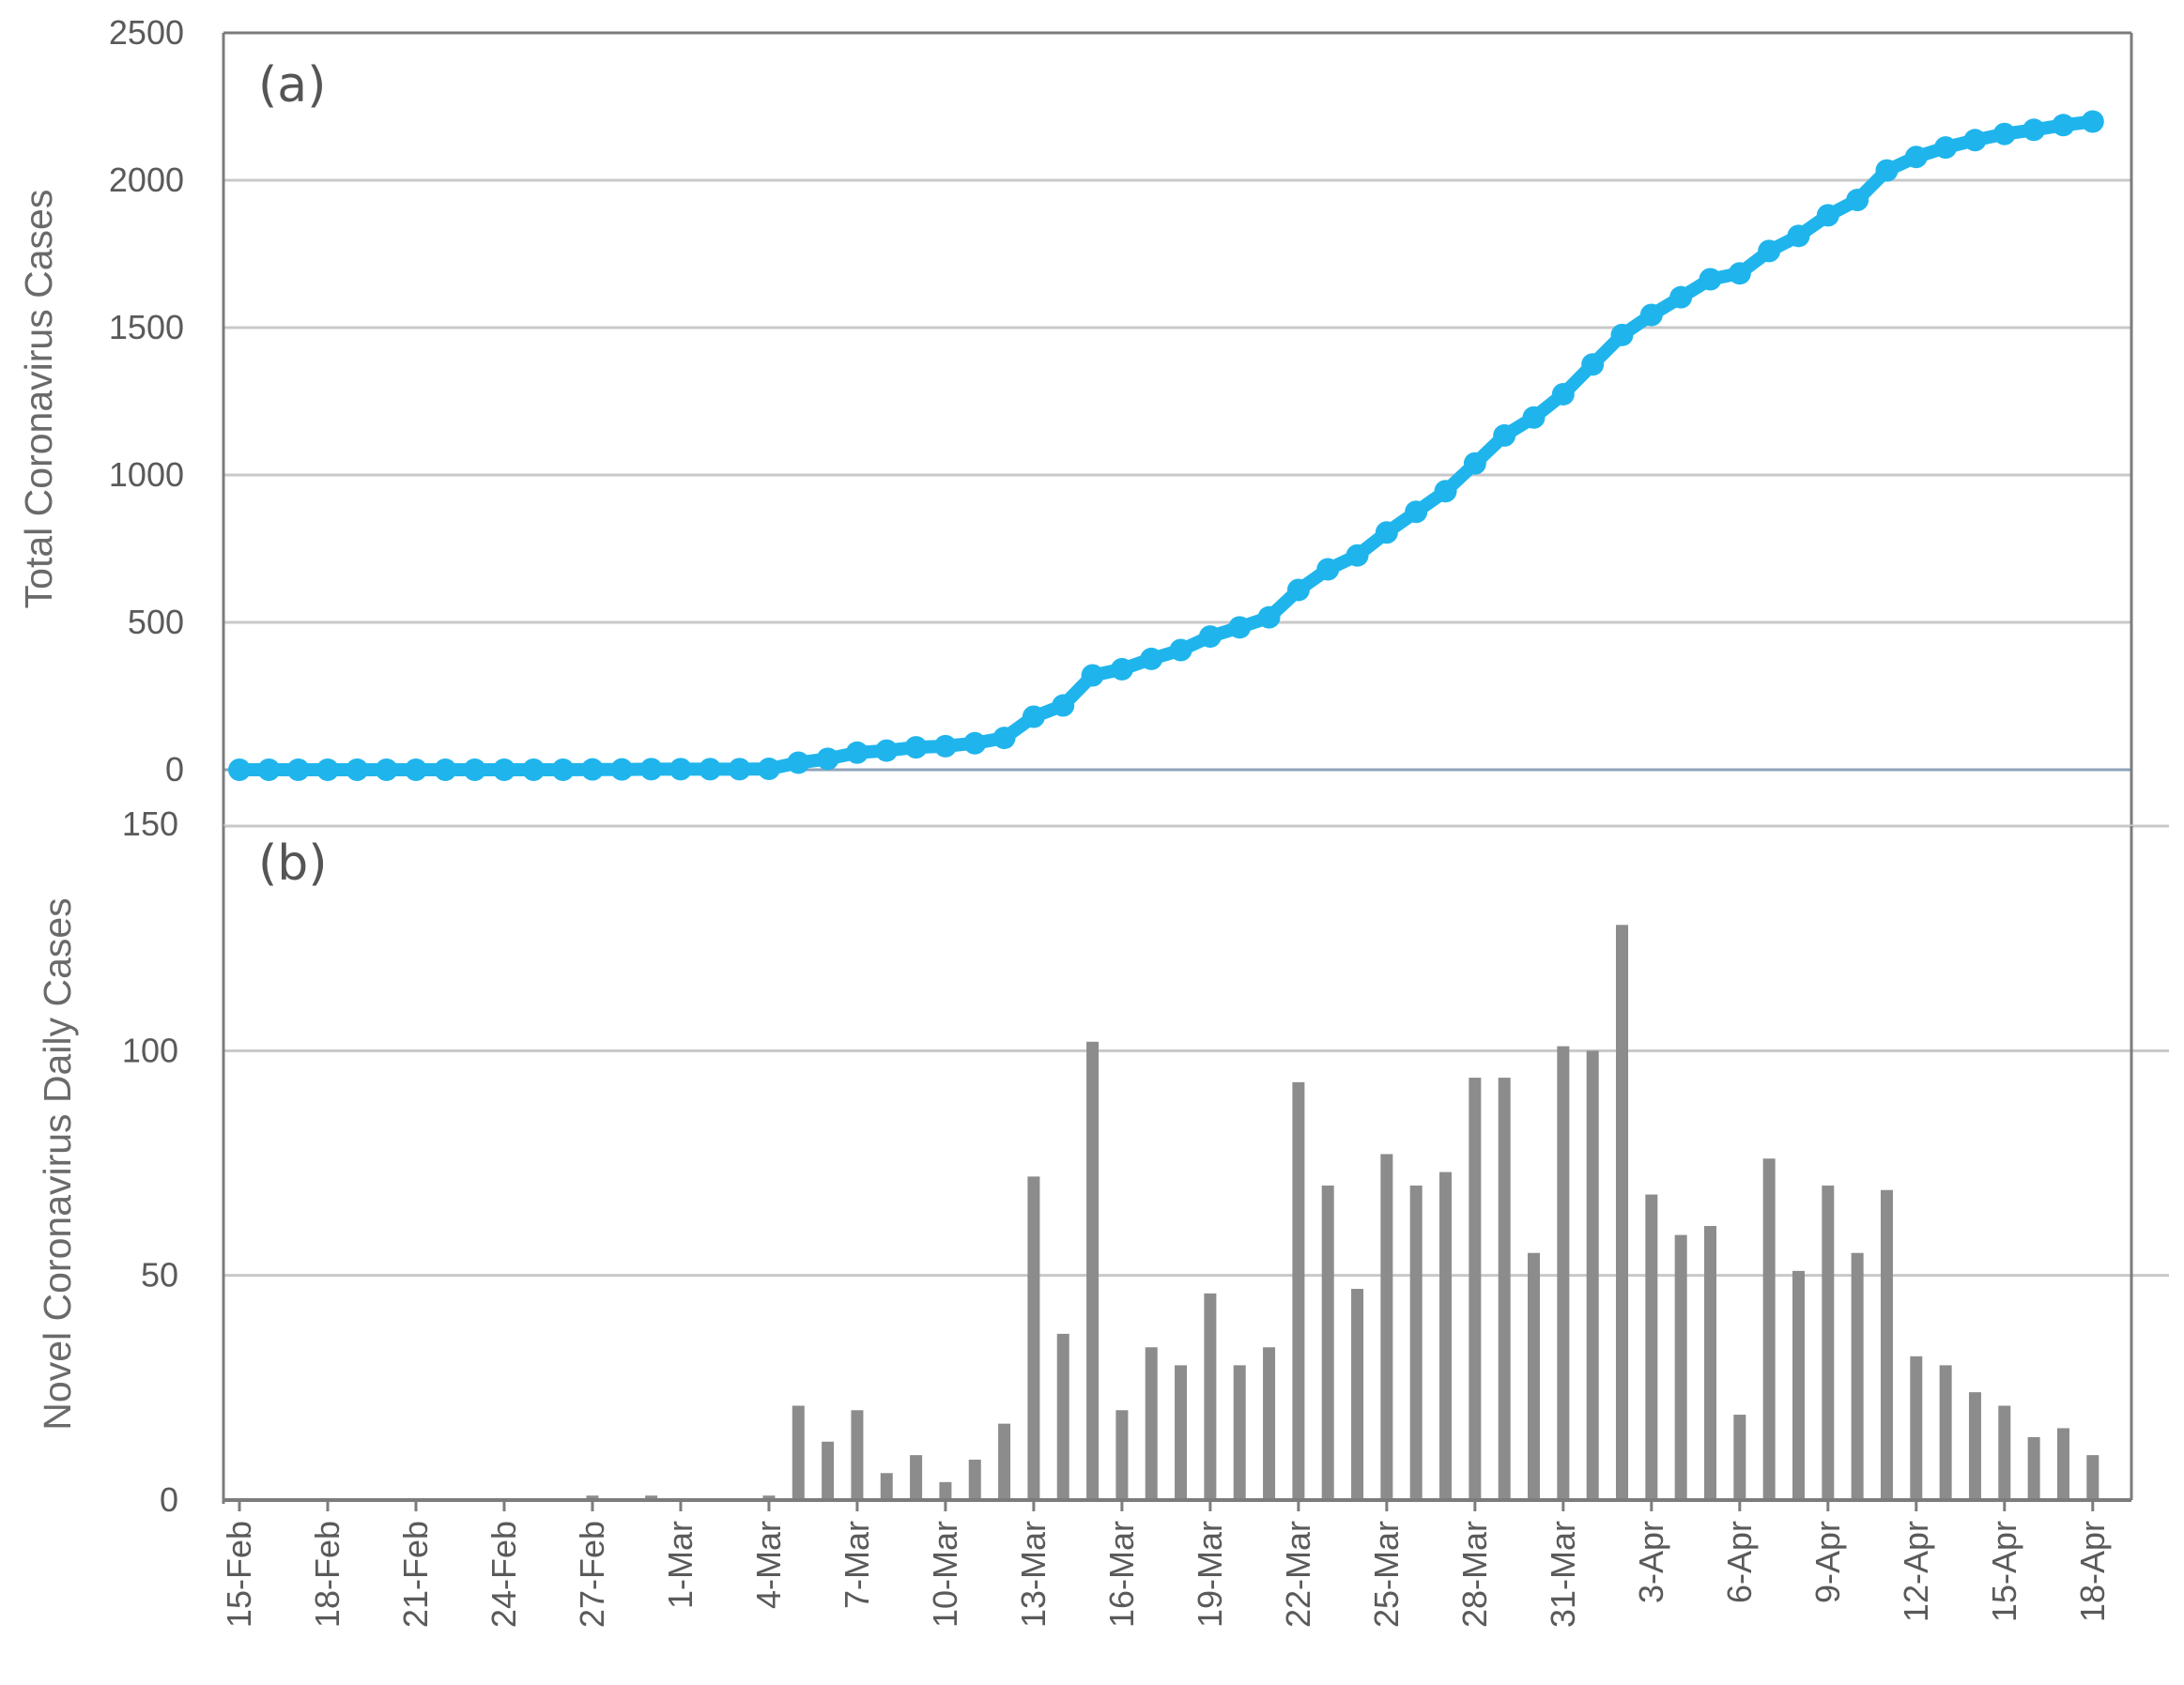 The image size is (2184, 1685). I want to click on panel-b-tag: (b), so click(293, 864).